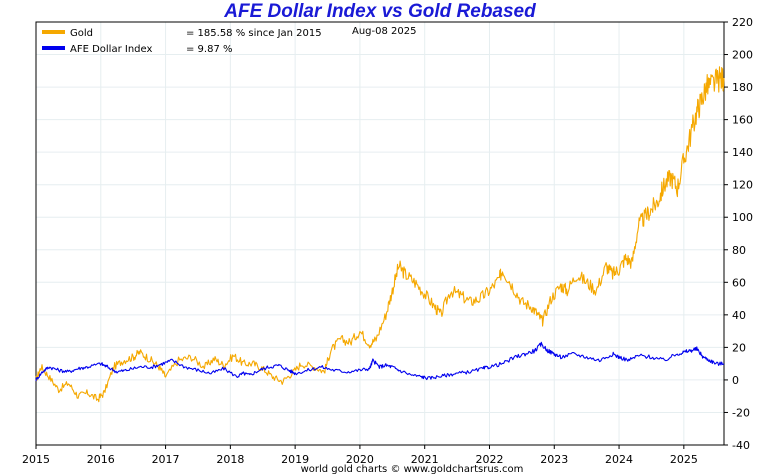 This screenshot has height=475, width=760. What do you see at coordinates (739, 282) in the screenshot?
I see `y-tick-label: 60` at bounding box center [739, 282].